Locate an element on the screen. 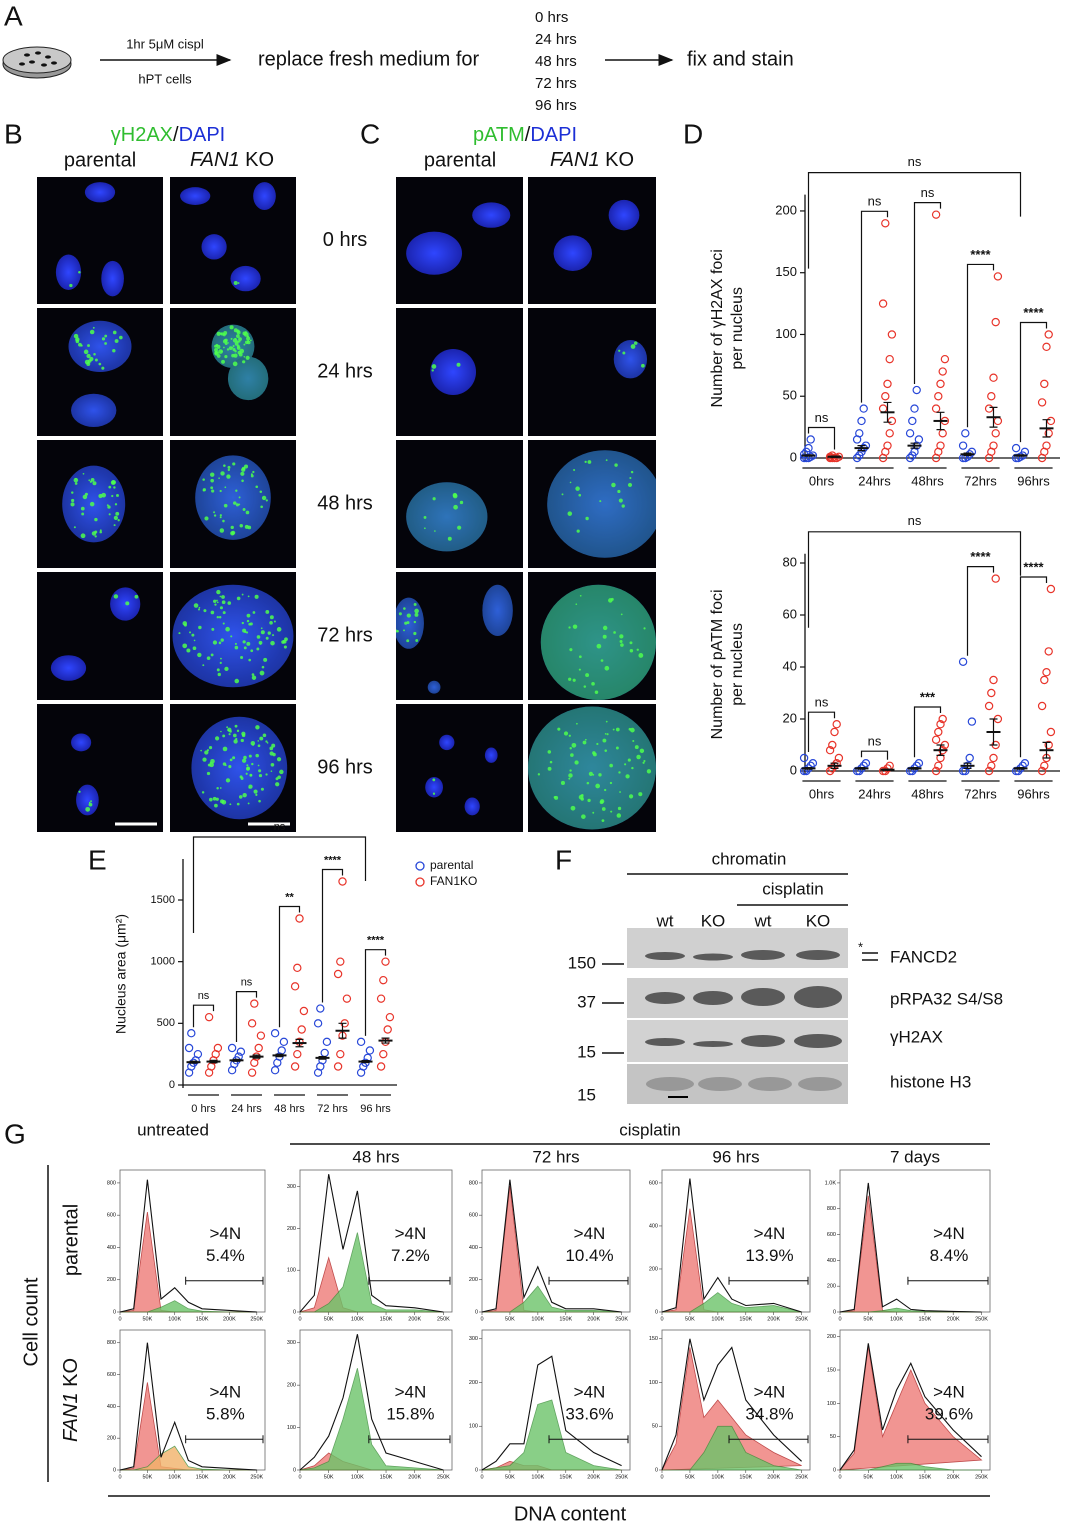  stain: DAPI is located at coordinates (553, 135).